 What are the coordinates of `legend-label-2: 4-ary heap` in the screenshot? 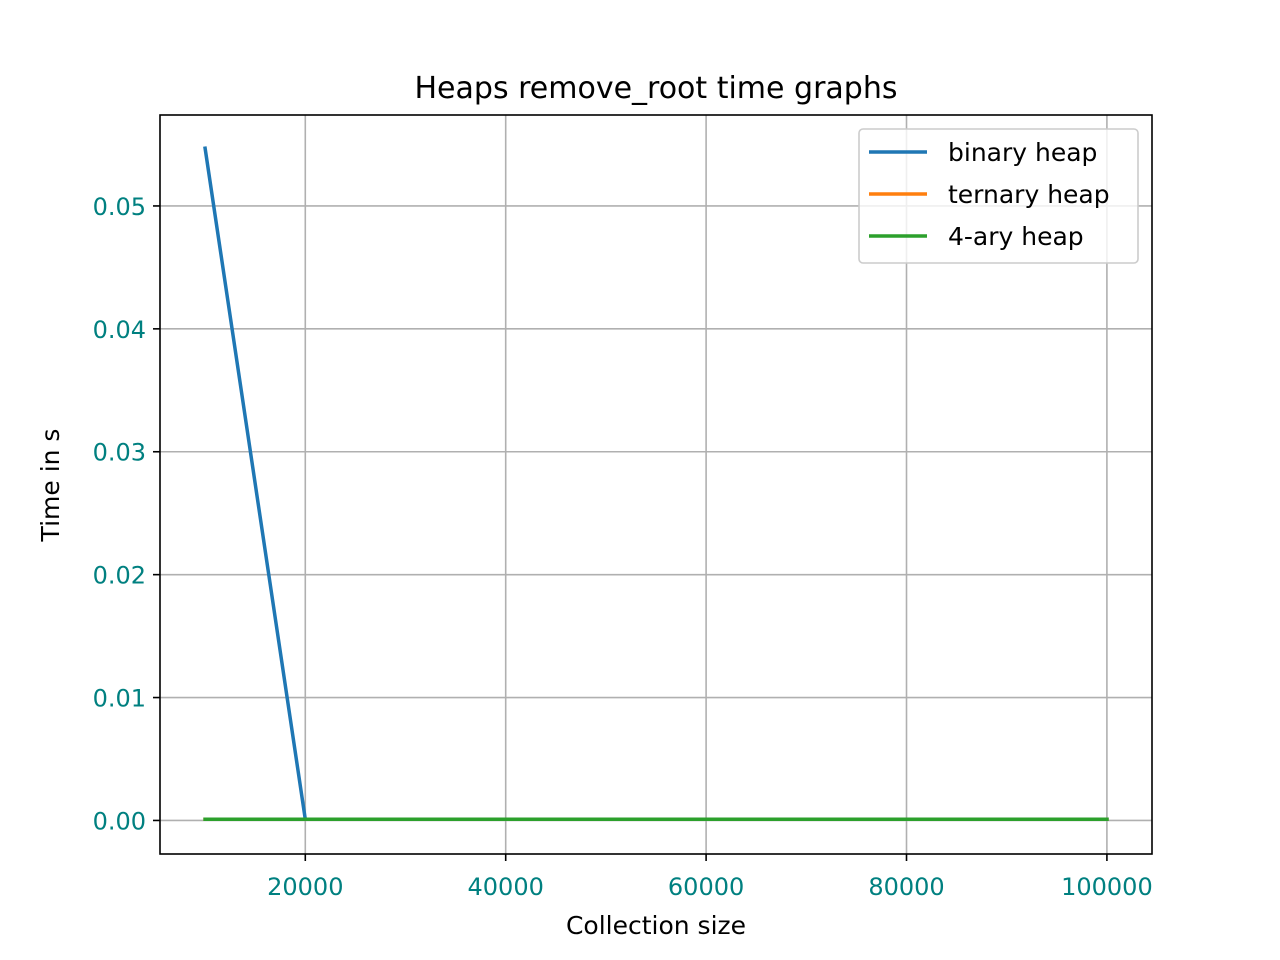 It's located at (1016, 236).